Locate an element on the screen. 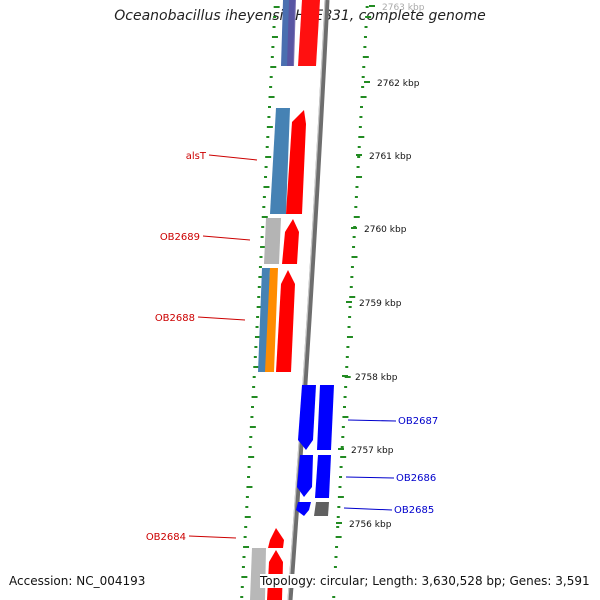 The image size is (600, 600). gene-OB2685-gray-track is located at coordinates (321, 509).